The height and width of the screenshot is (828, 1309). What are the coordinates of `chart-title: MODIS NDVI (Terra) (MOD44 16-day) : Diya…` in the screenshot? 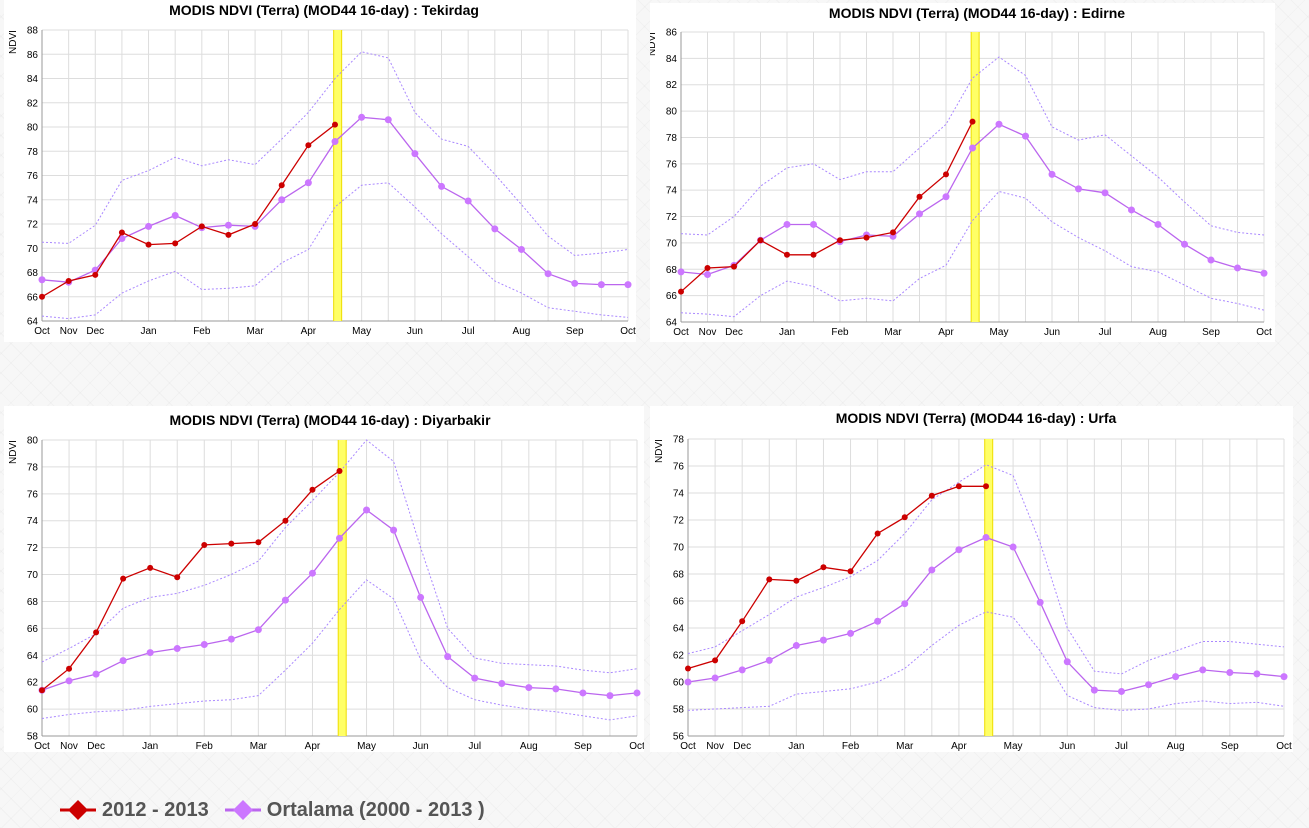 It's located at (330, 420).